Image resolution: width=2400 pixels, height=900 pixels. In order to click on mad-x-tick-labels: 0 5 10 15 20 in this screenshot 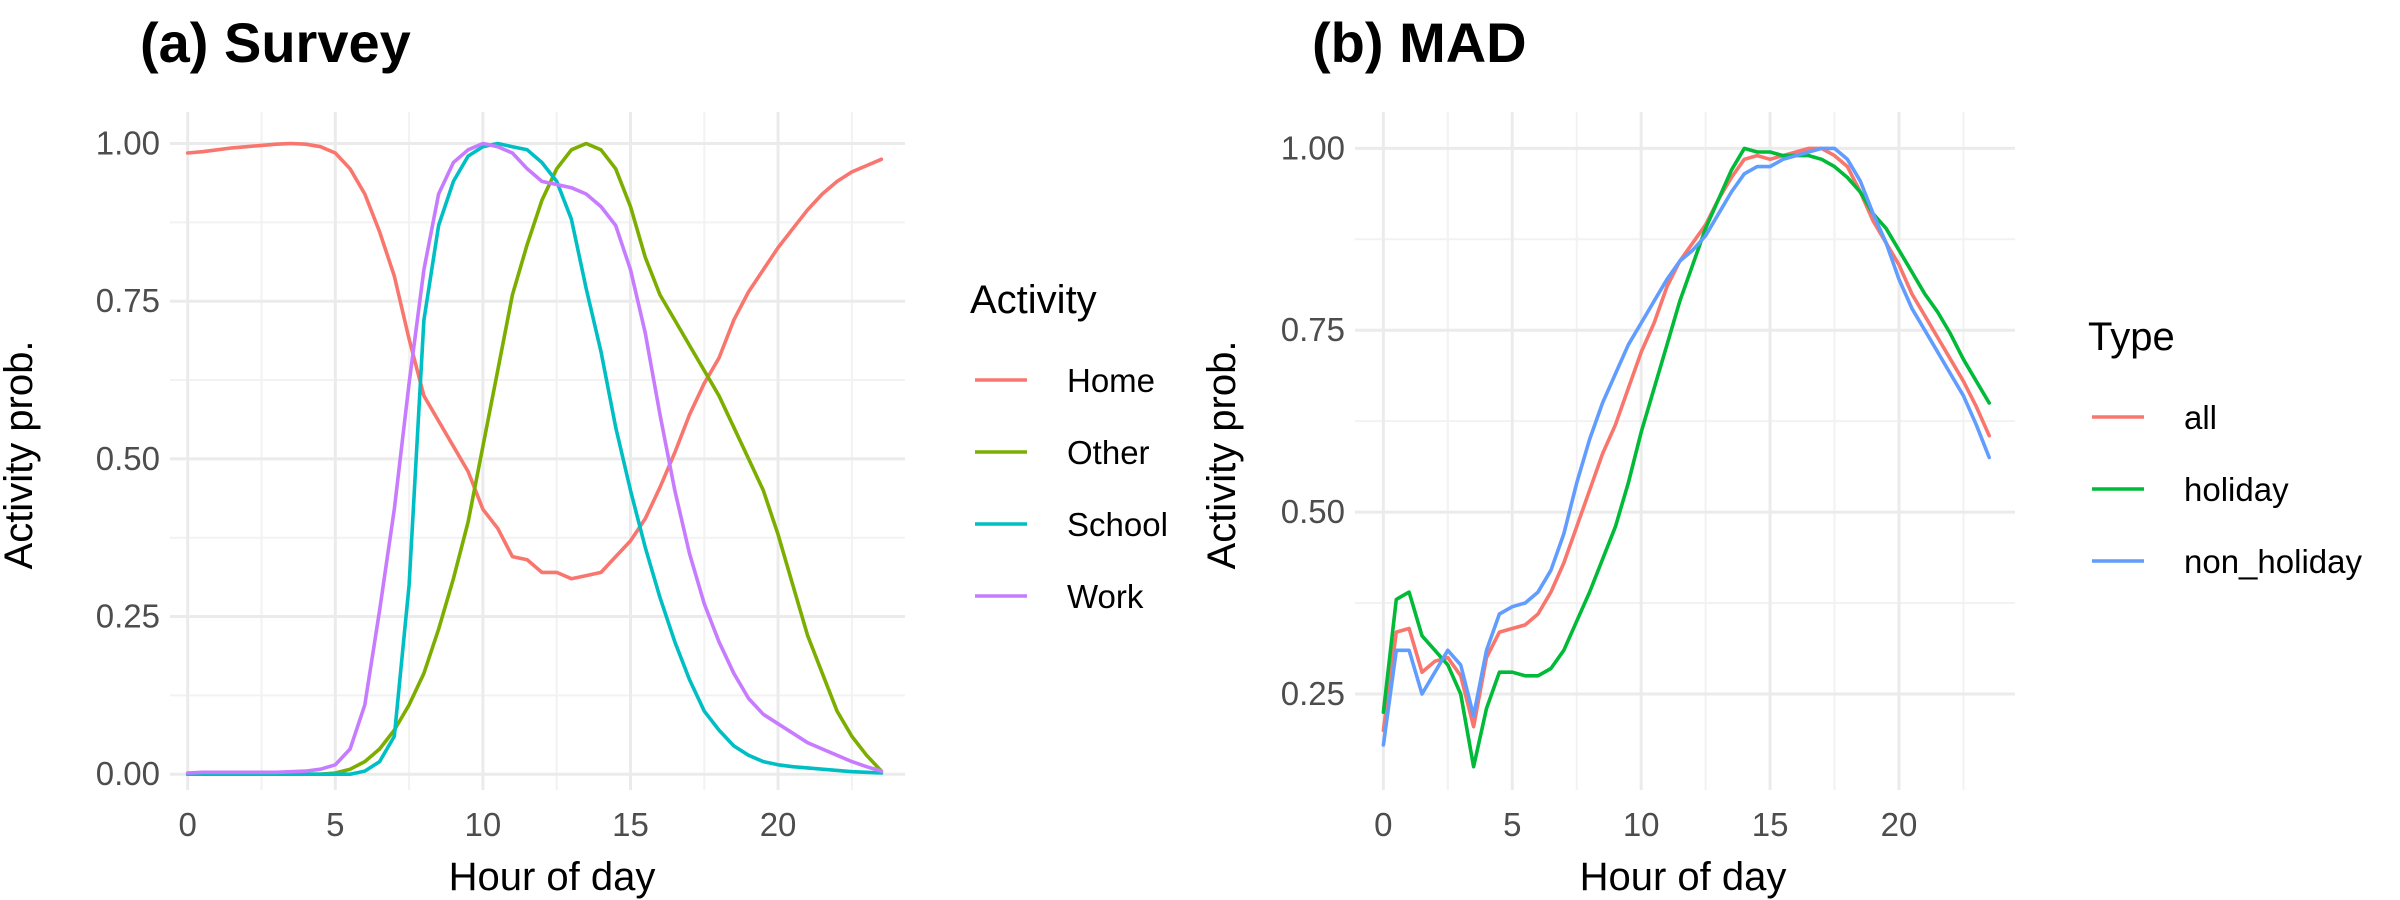, I will do `click(1645, 824)`.